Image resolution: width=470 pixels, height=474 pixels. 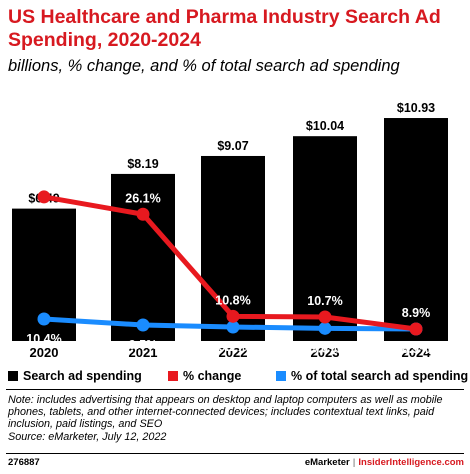 I want to click on note-divider, so click(x=235, y=389).